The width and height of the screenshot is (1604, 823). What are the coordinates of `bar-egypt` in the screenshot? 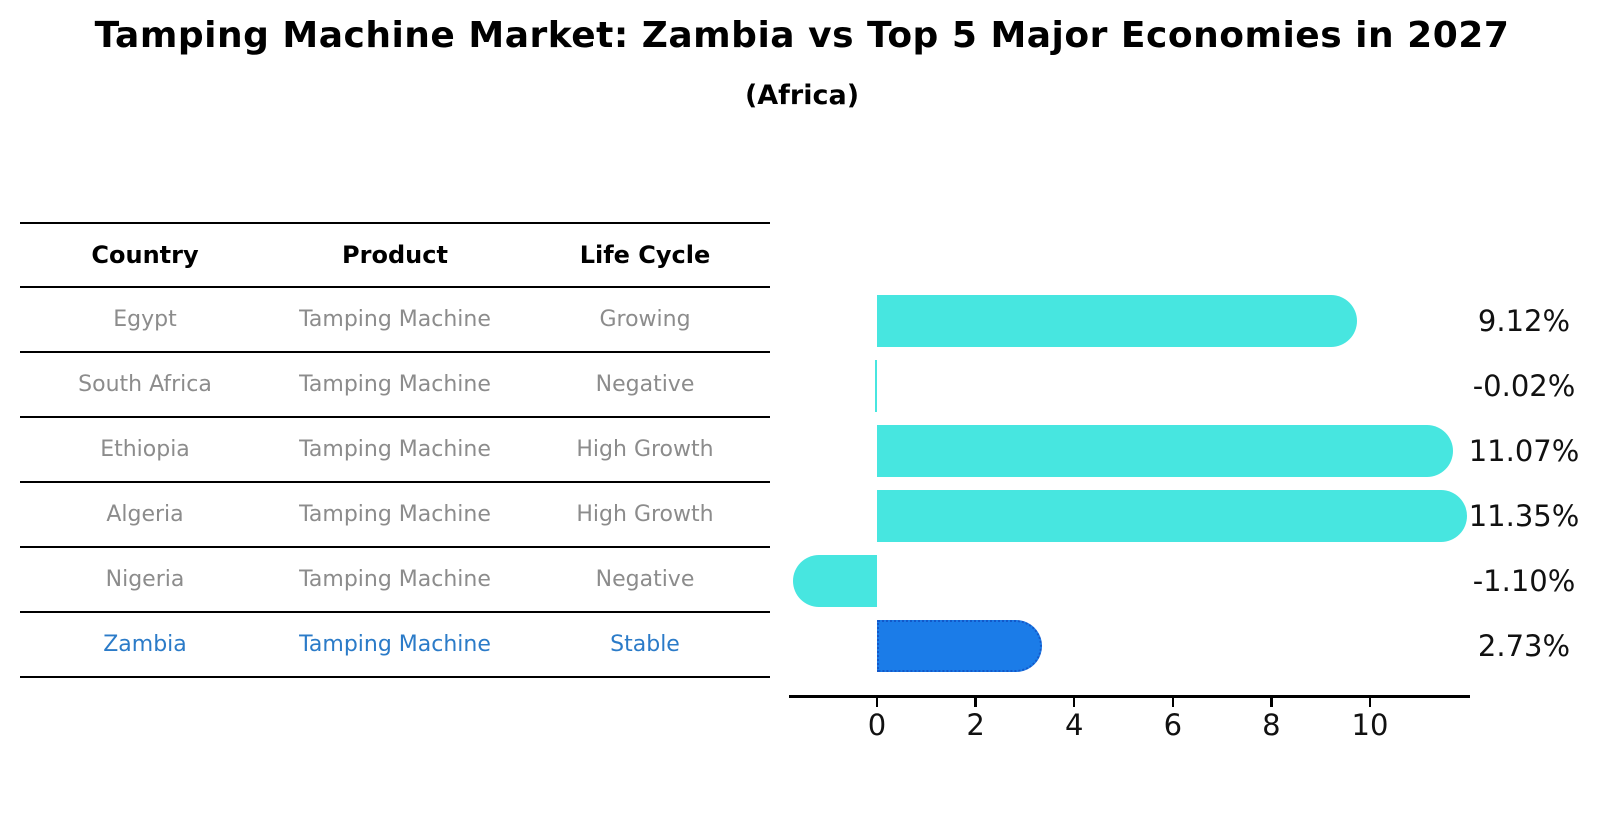 It's located at (1117, 320).